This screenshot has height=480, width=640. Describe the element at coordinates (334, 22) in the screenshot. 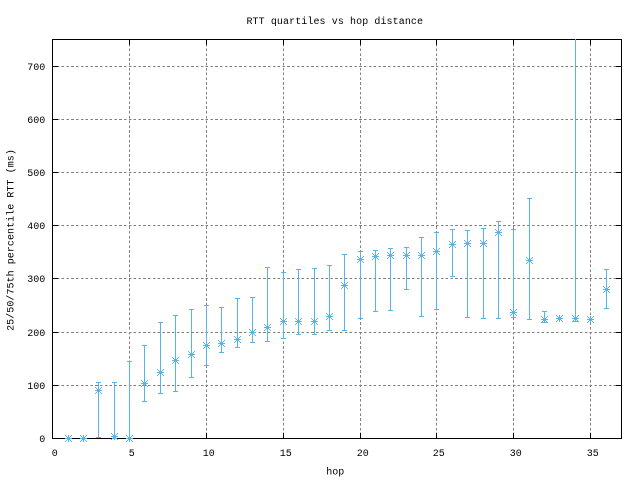

I see `svg-text: RTT quartiles vs hop distance` at that location.